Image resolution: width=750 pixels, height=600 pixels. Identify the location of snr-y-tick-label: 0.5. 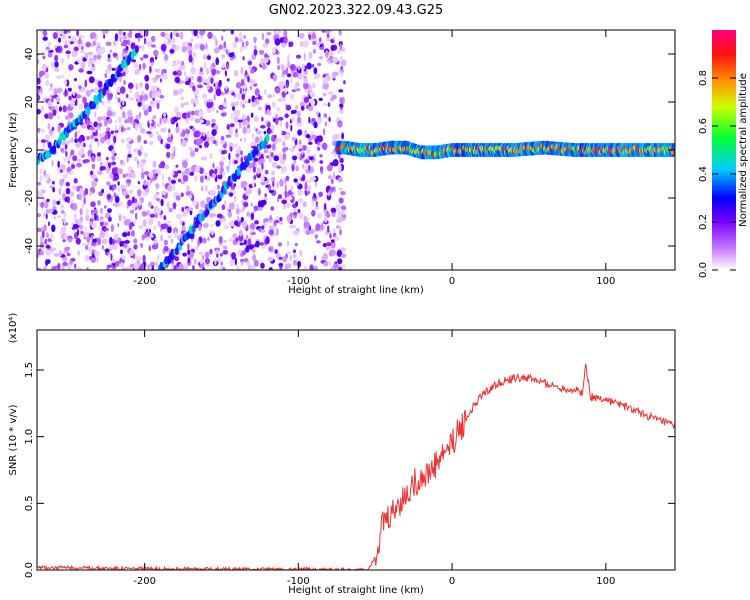
(29, 503).